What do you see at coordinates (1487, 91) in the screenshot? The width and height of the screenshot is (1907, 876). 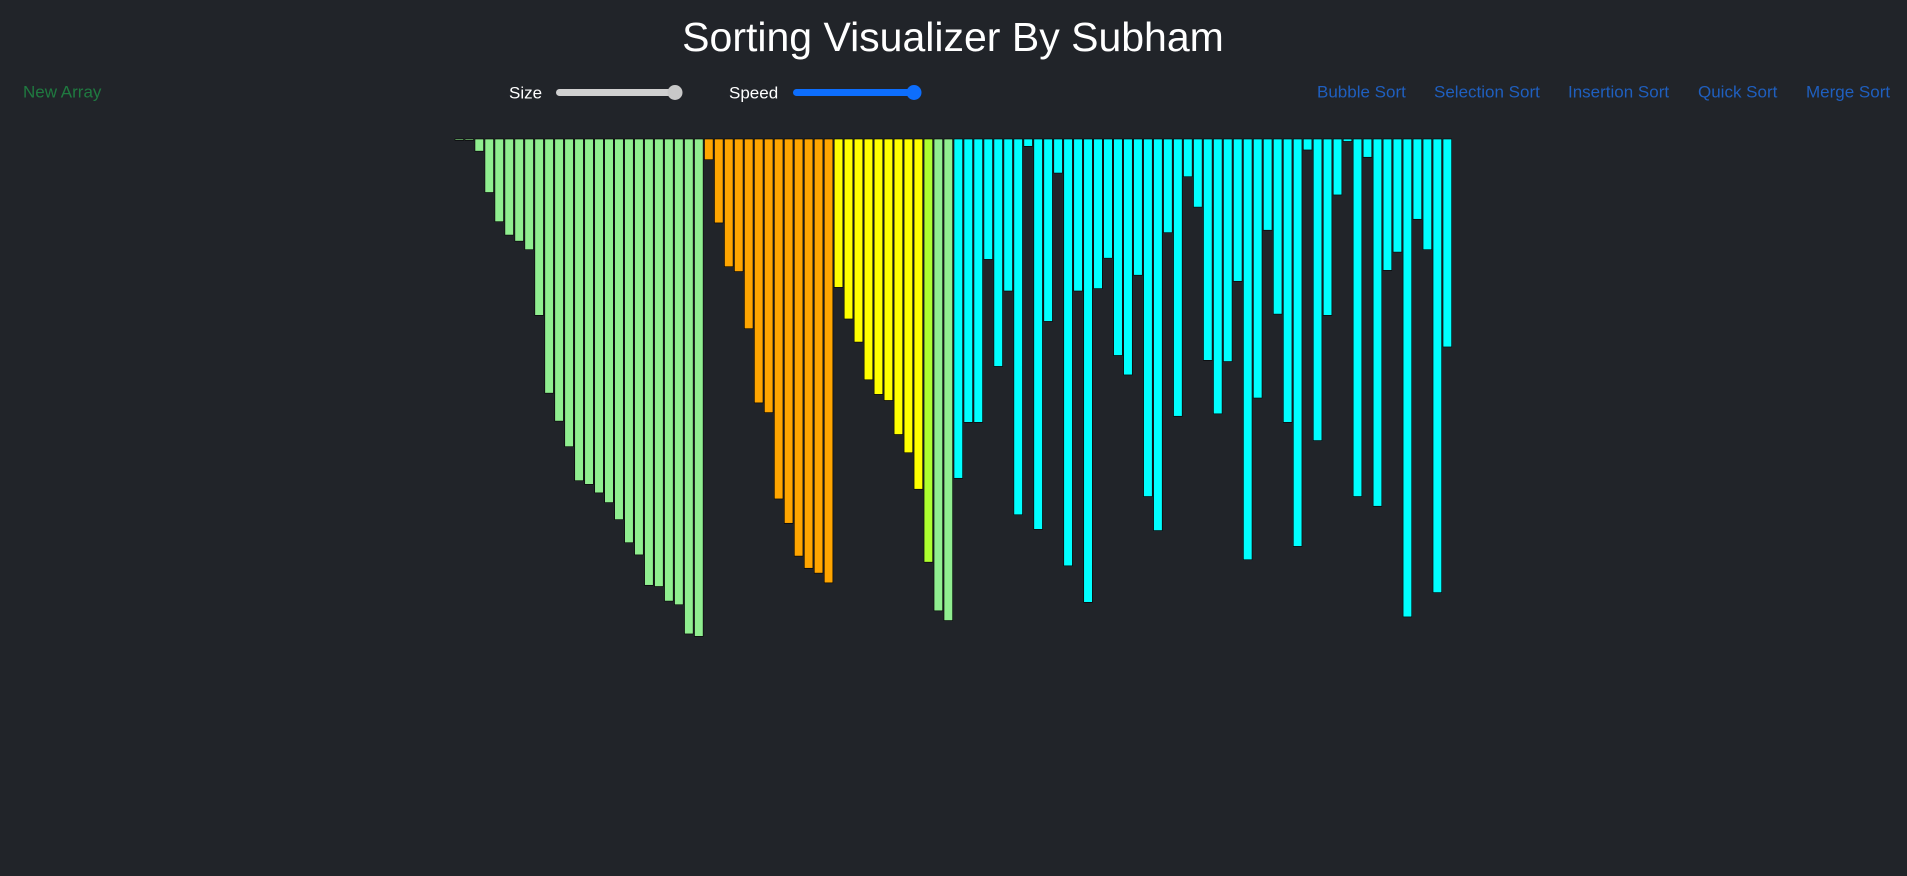 I see `algorithm-button: Selection Sort` at bounding box center [1487, 91].